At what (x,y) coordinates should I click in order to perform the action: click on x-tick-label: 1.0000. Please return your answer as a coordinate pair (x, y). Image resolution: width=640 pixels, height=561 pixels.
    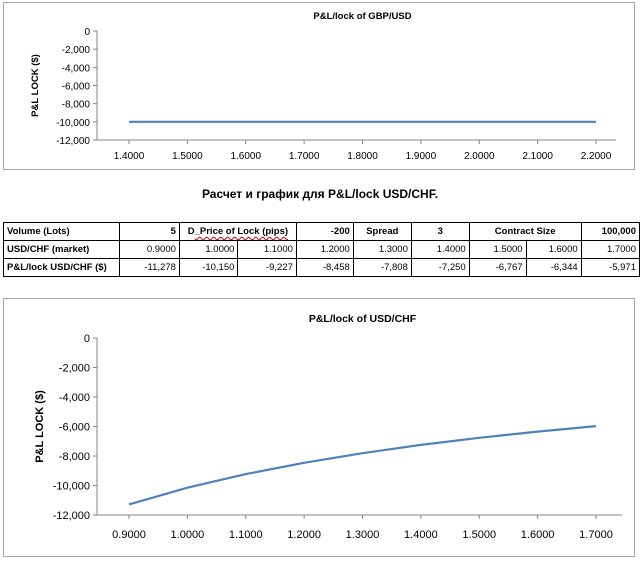
    Looking at the image, I should click on (188, 535).